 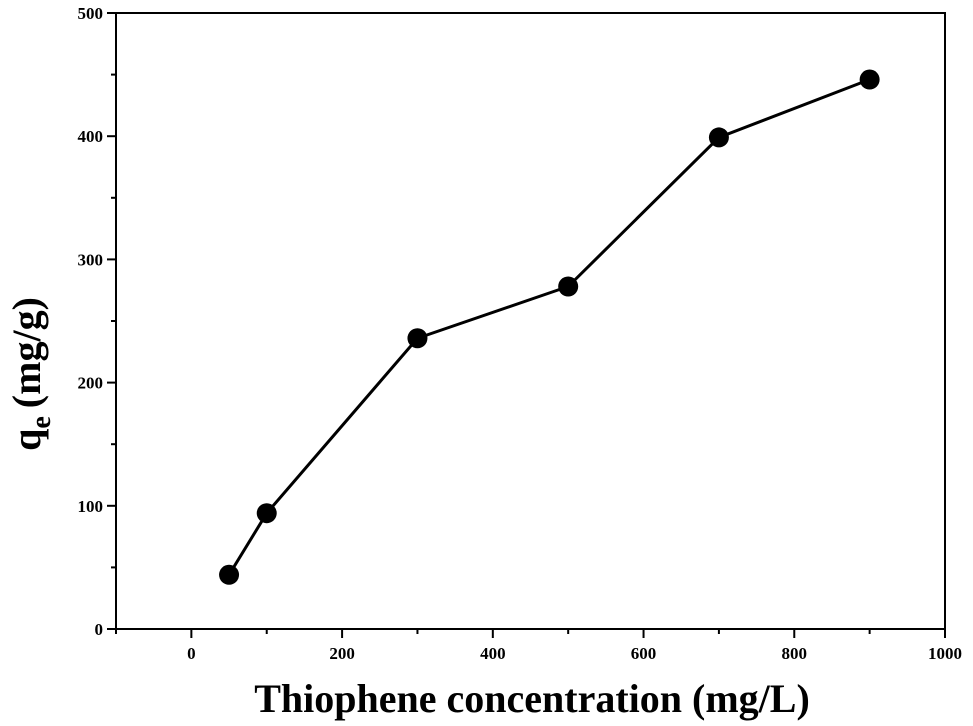 I want to click on y-tick-label: 300, so click(x=91, y=259).